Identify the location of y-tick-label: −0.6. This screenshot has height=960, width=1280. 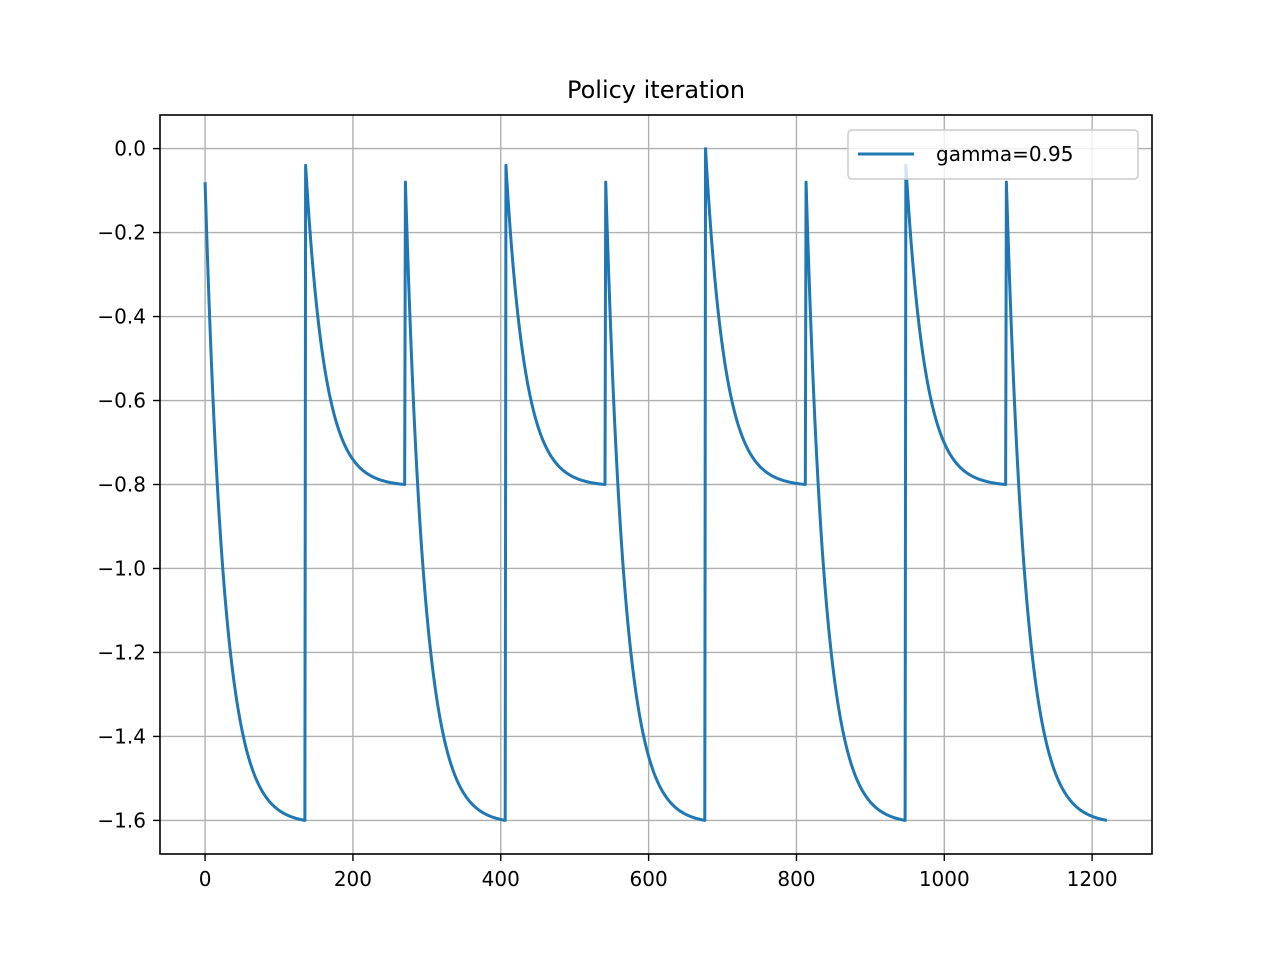
(121, 401).